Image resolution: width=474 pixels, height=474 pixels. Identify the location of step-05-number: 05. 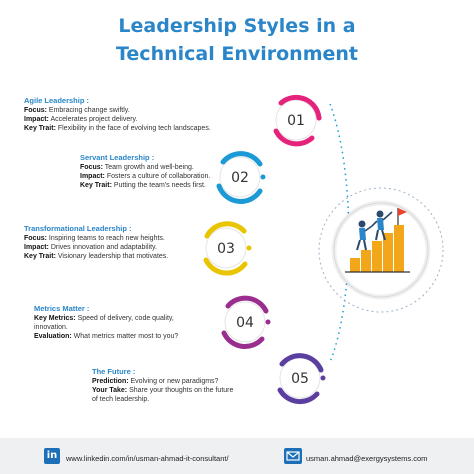
(300, 379).